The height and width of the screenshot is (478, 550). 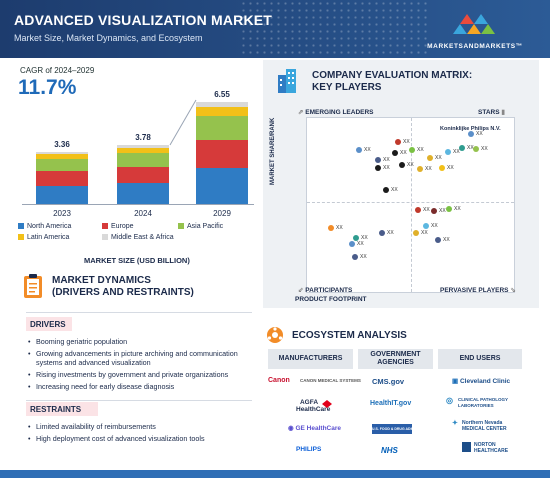 I want to click on brand-logo: MARKETSANDMARKETS™, so click(x=475, y=30).